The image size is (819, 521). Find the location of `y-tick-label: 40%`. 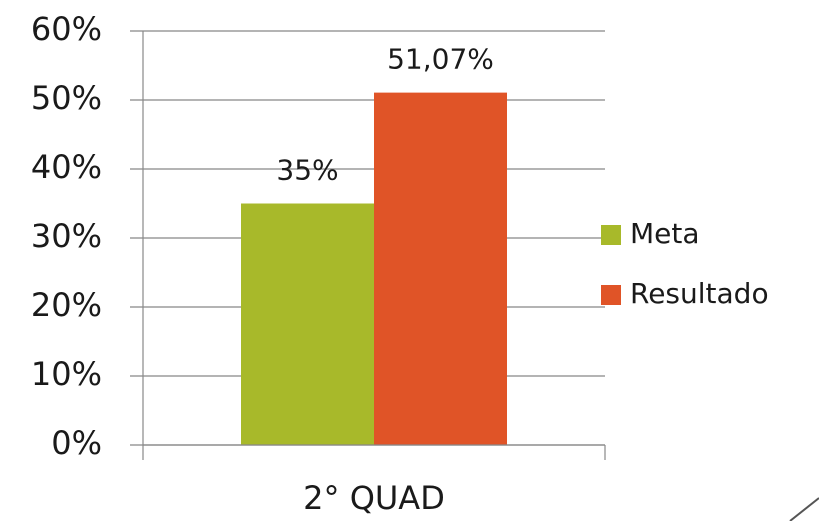

y-tick-label: 40% is located at coordinates (66, 167).